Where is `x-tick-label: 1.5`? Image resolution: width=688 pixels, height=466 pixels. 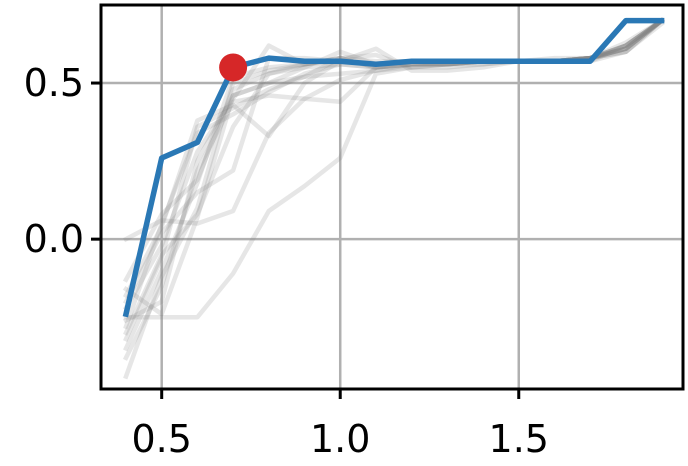
x-tick-label: 1.5 is located at coordinates (519, 439).